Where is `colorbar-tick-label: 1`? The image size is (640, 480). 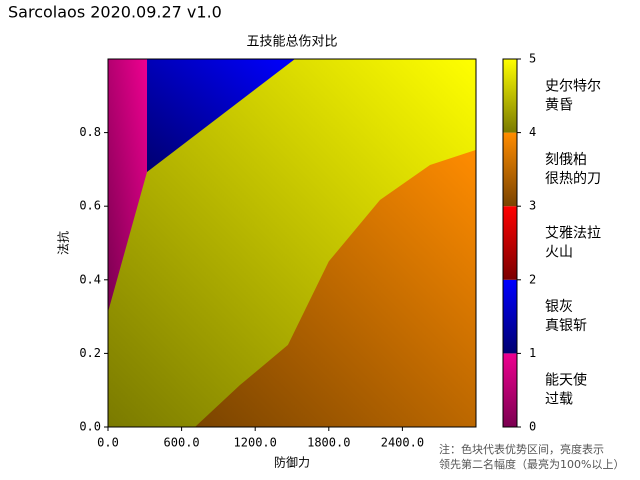 colorbar-tick-label: 1 is located at coordinates (532, 353).